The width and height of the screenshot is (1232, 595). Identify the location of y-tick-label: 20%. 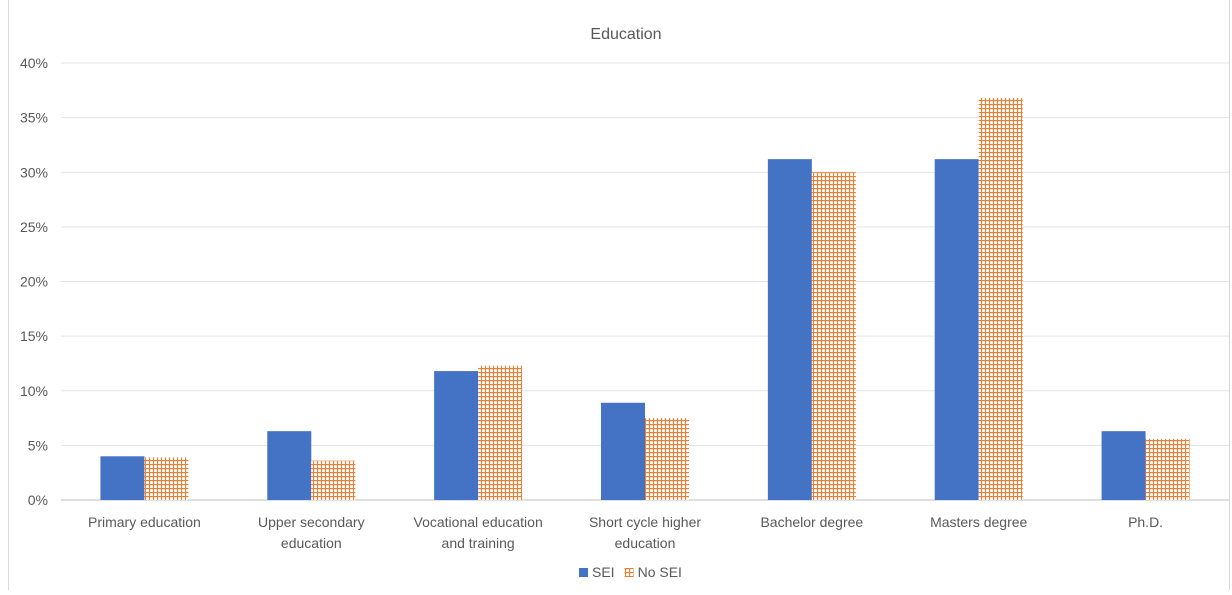
(34, 282).